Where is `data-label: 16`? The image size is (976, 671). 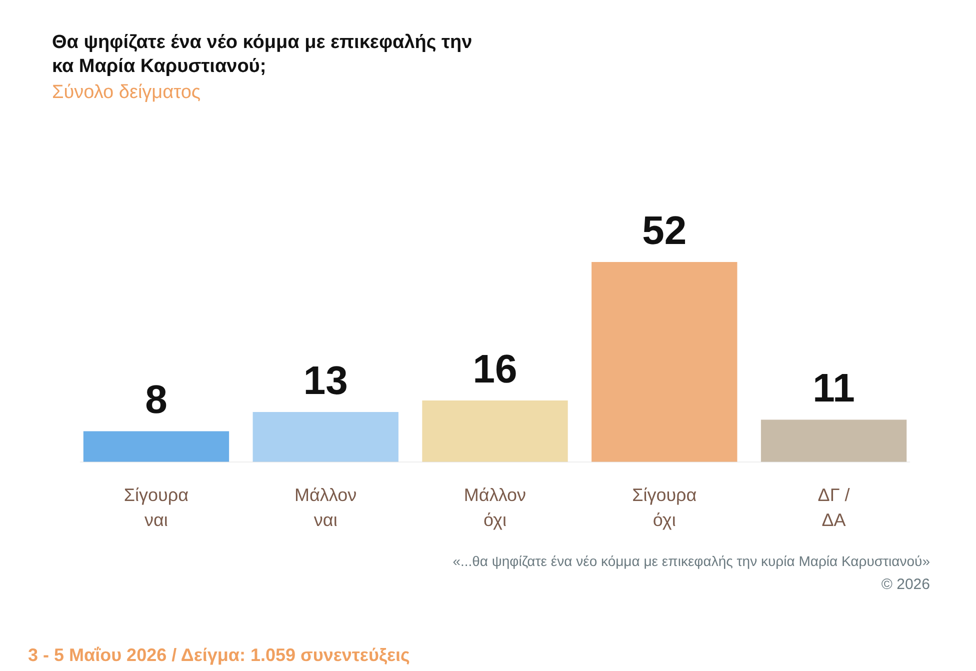 data-label: 16 is located at coordinates (495, 369).